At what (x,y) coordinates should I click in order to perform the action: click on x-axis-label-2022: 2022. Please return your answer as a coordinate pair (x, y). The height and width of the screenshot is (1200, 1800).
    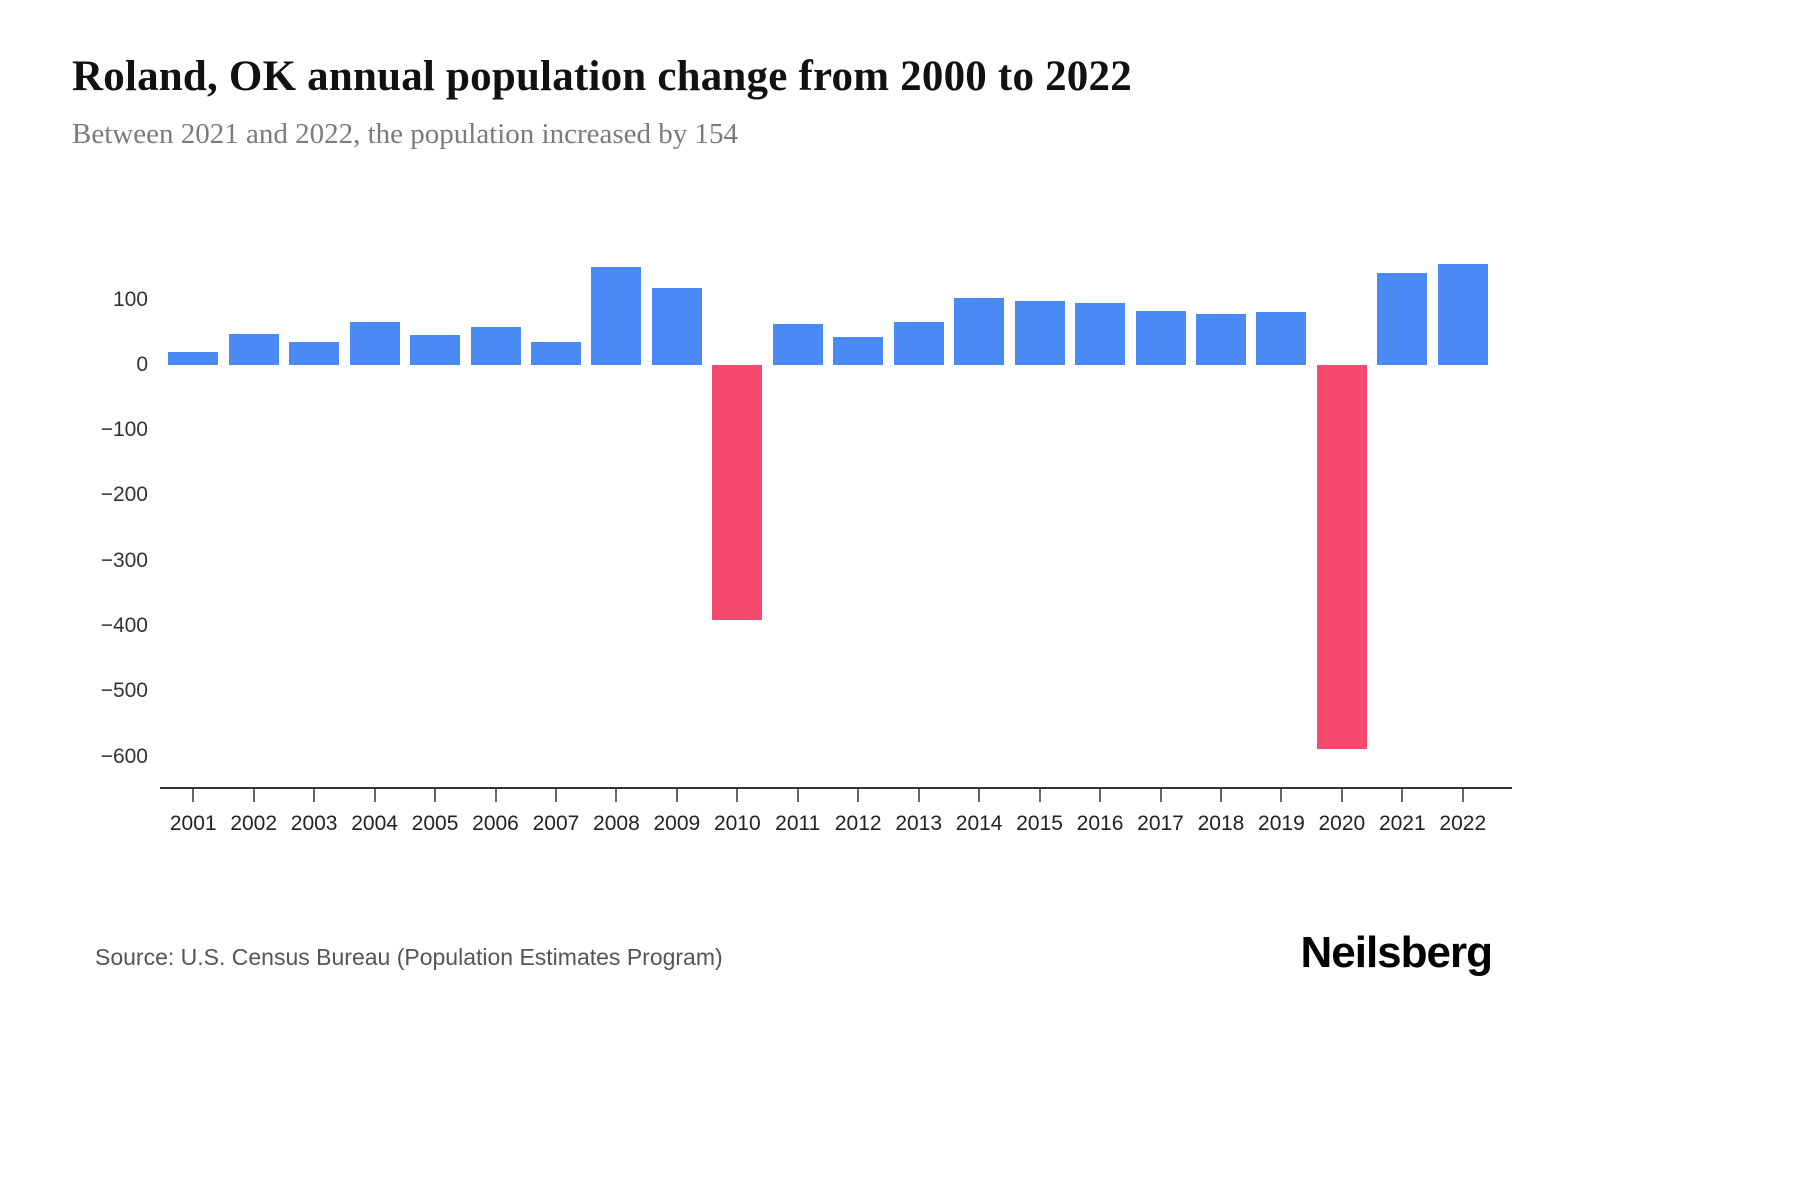
    Looking at the image, I should click on (1463, 823).